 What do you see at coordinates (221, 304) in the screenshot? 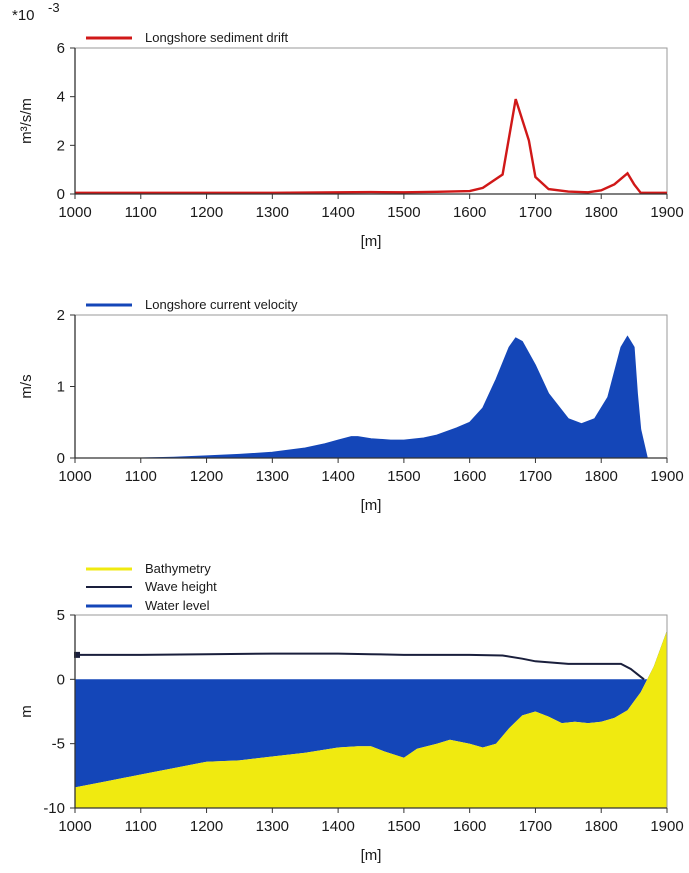
I see `legend-label: Longshore current velocity` at bounding box center [221, 304].